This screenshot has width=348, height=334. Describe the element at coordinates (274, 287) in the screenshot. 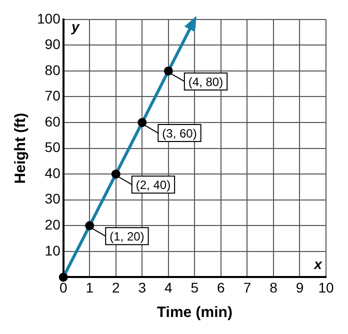

I see `x-tick-label: 8` at that location.